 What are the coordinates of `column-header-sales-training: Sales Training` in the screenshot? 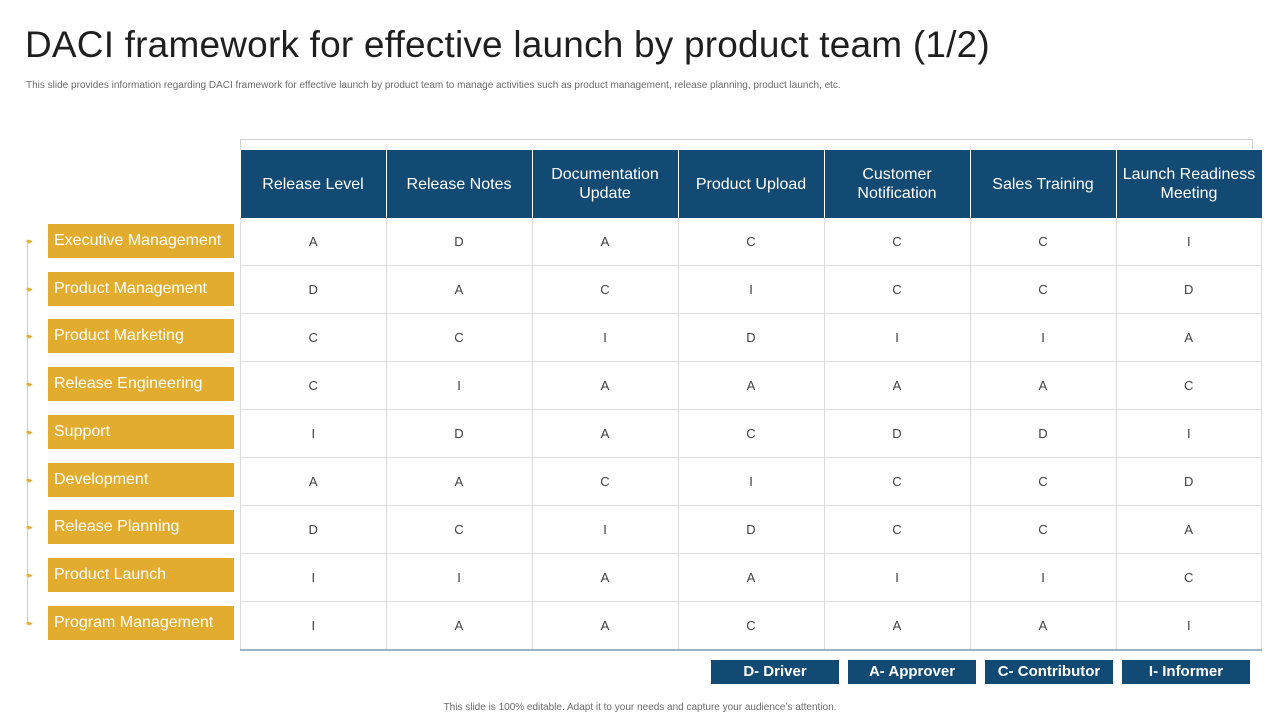 It's located at (1042, 184).